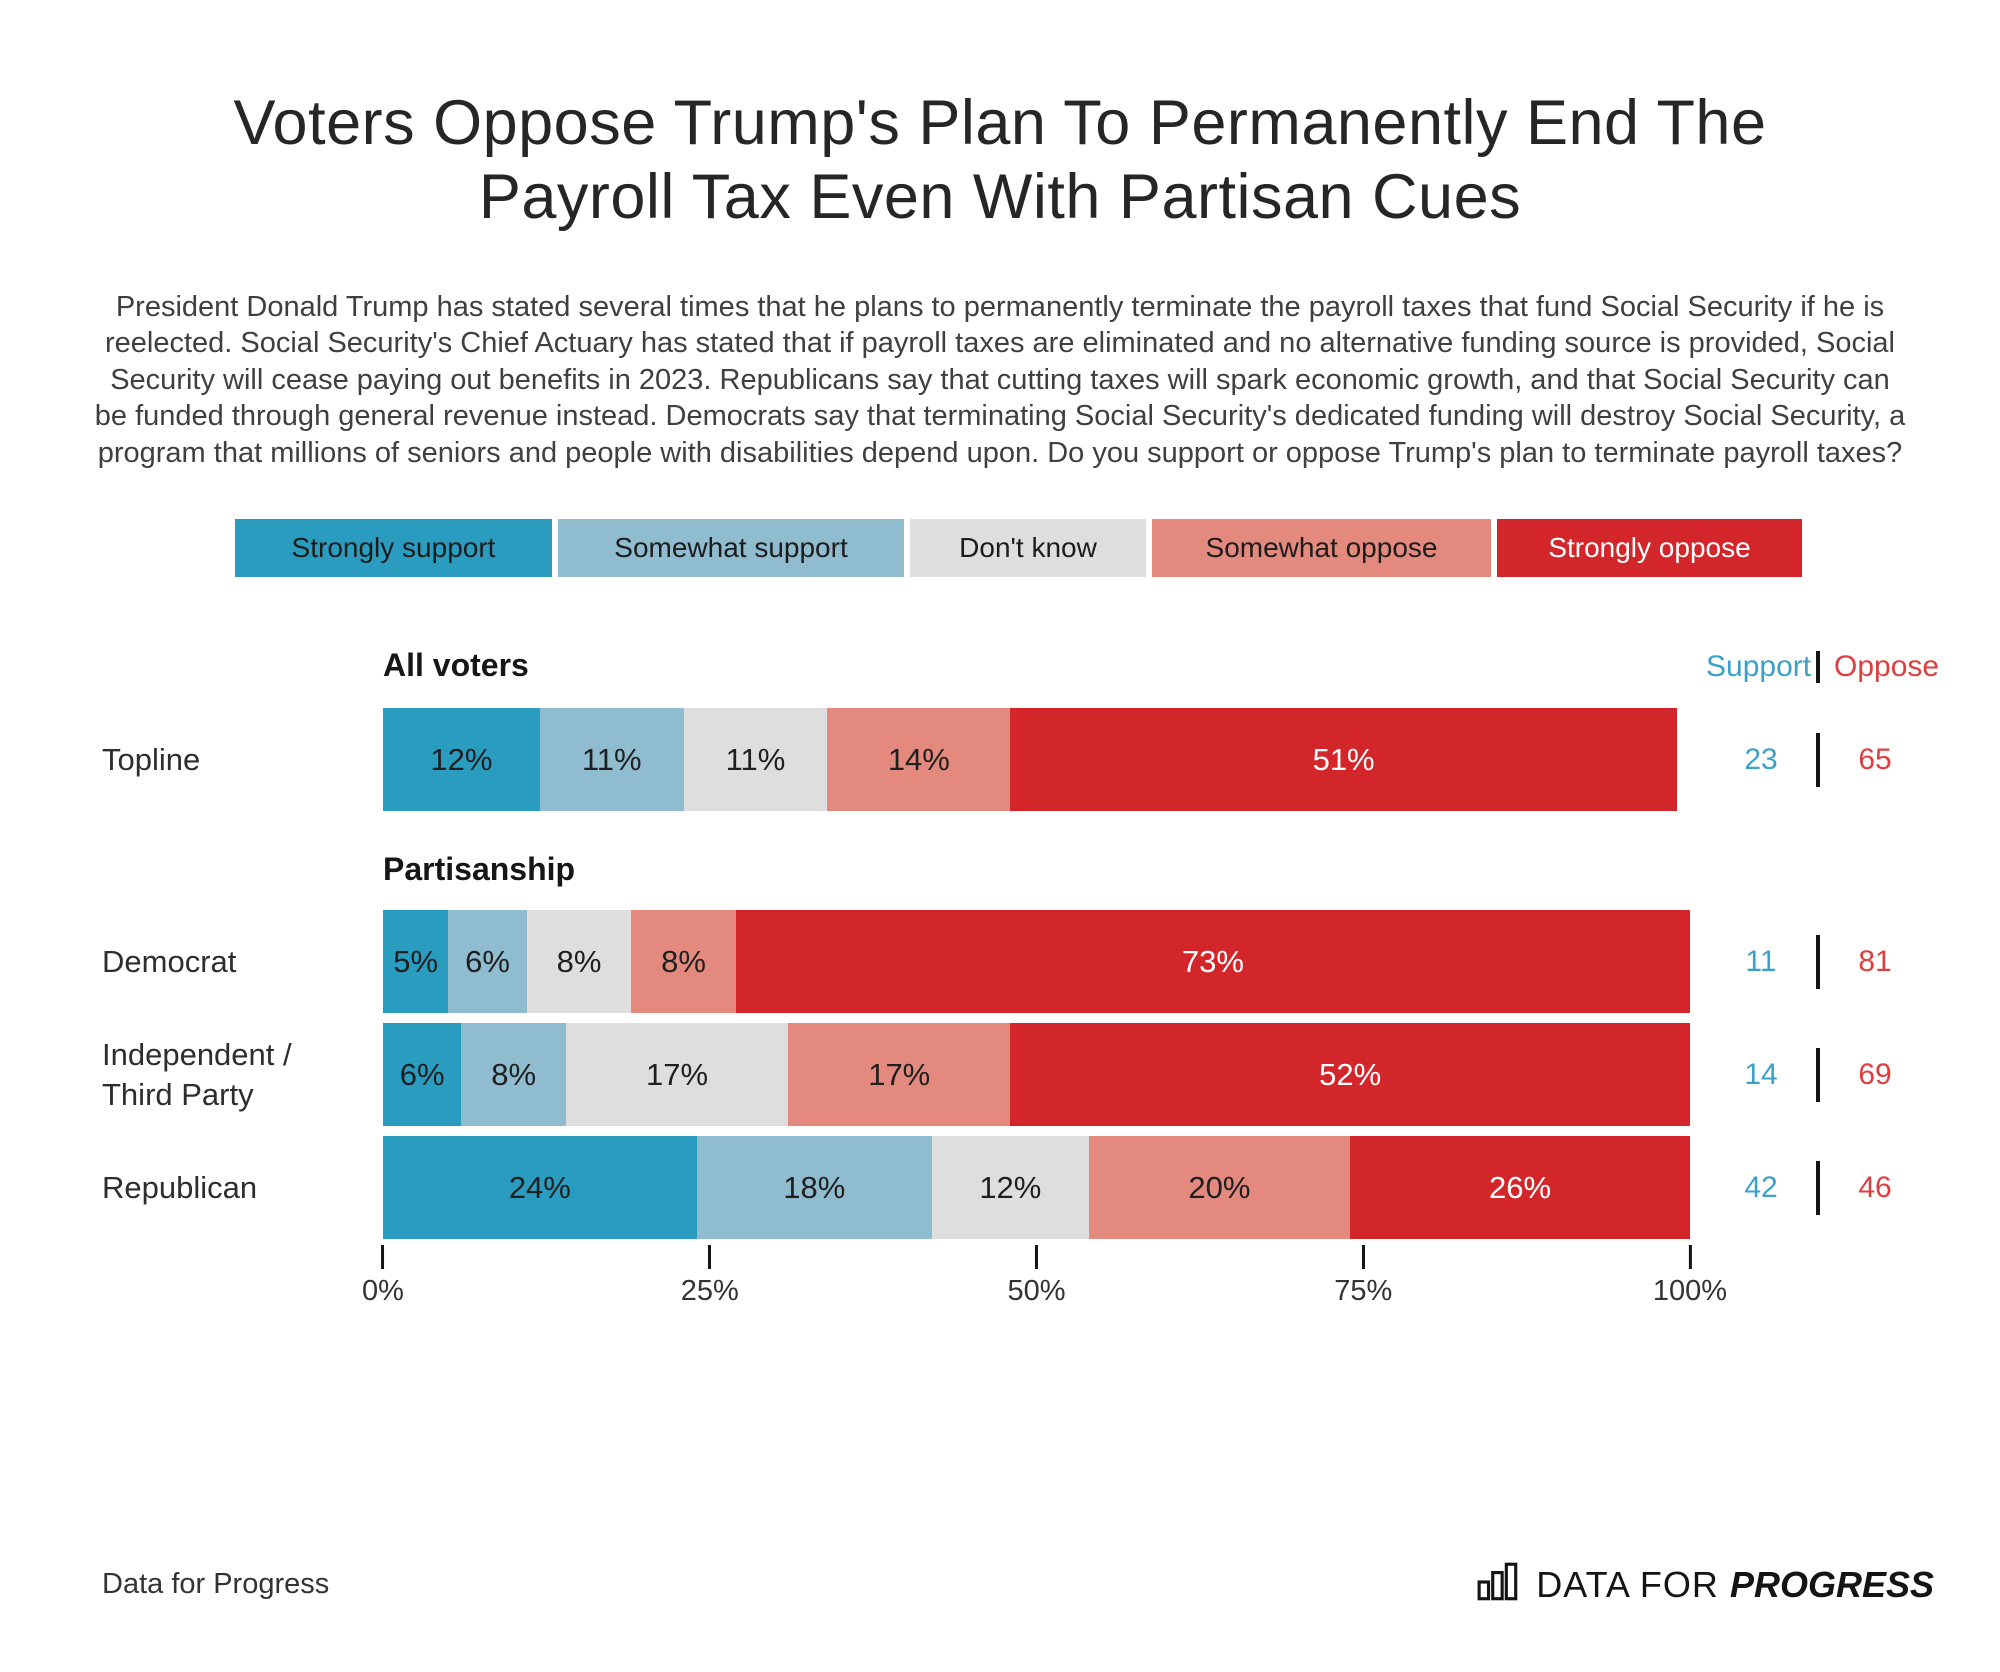 This screenshot has width=2000, height=1672. I want to click on stats-democrat: 11 81, so click(1818, 961).